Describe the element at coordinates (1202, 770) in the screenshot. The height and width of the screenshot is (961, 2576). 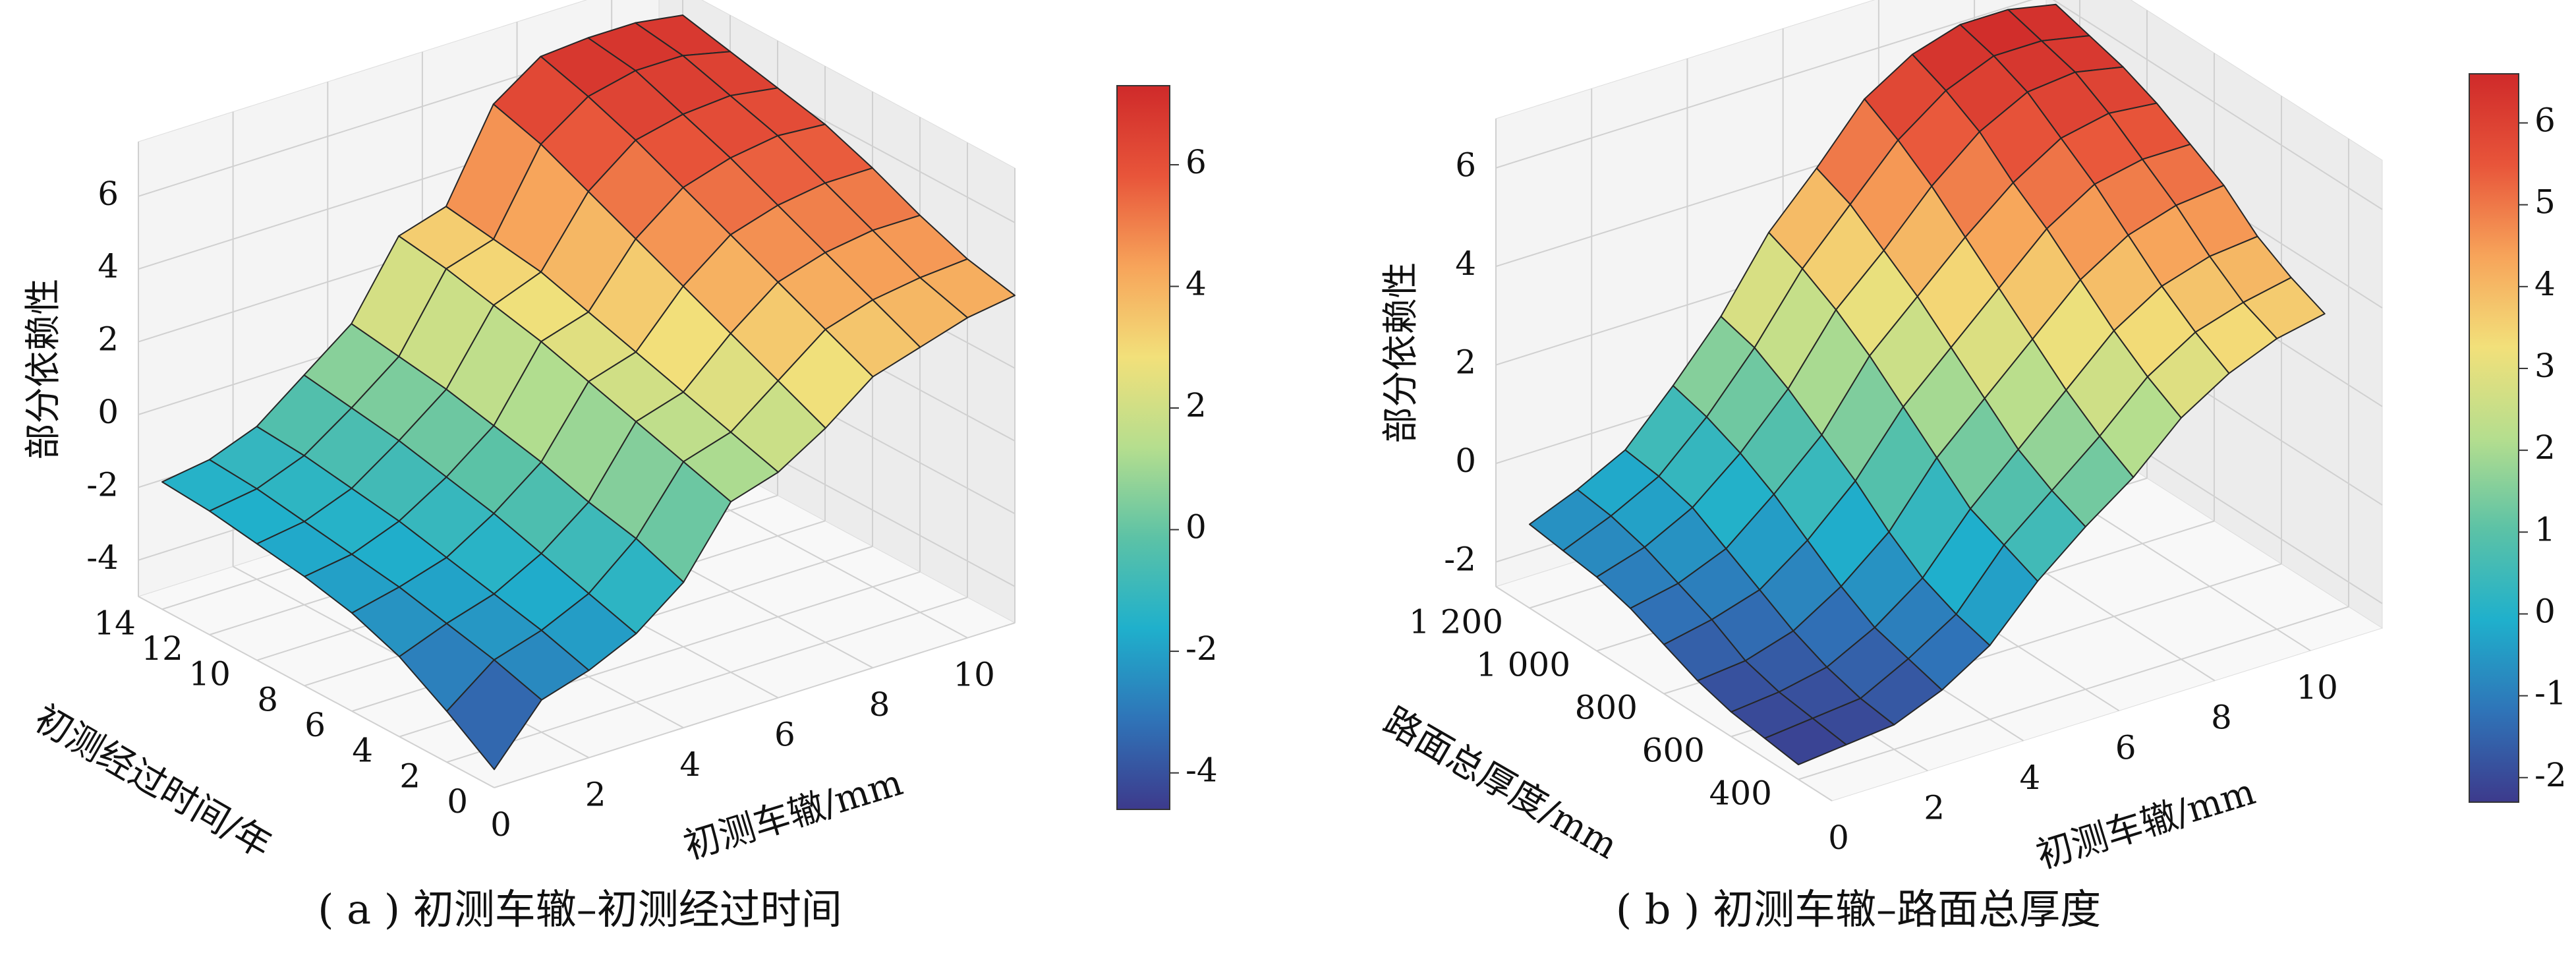
I see `colorbar-tick-label: -4` at that location.